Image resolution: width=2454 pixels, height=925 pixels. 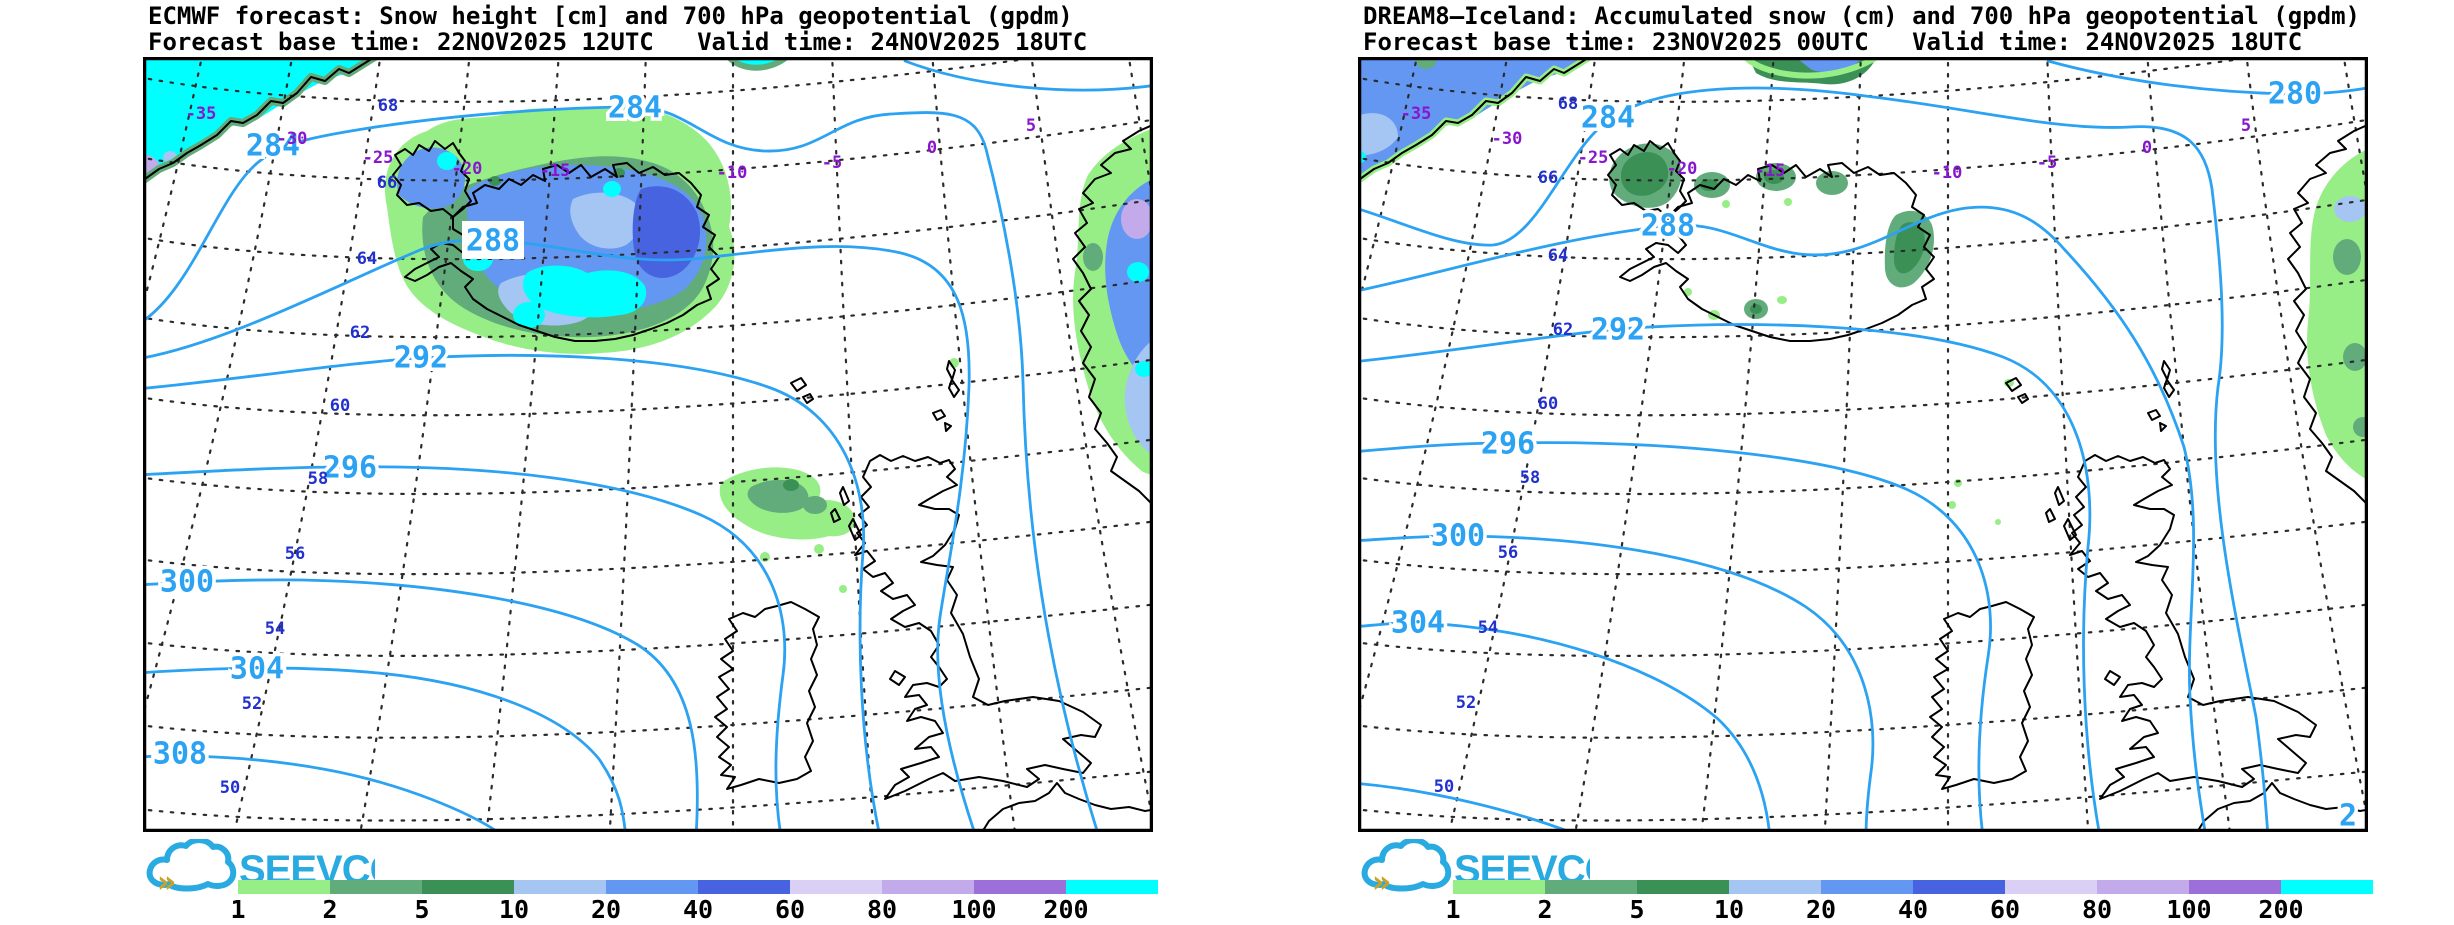 I want to click on longitude-label: 0, so click(x=2147, y=148).